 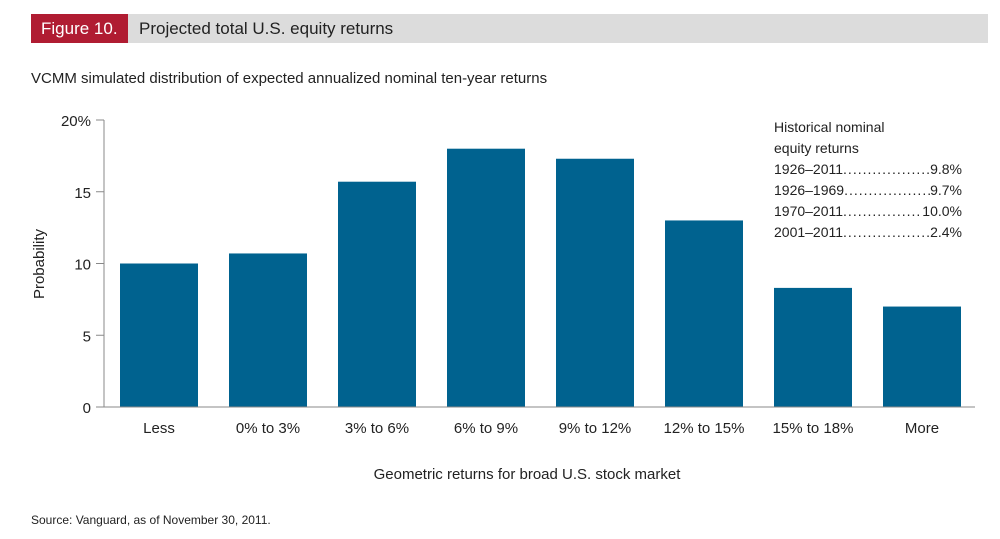 I want to click on legend-row: 1926–2011 9.8%, so click(x=868, y=169).